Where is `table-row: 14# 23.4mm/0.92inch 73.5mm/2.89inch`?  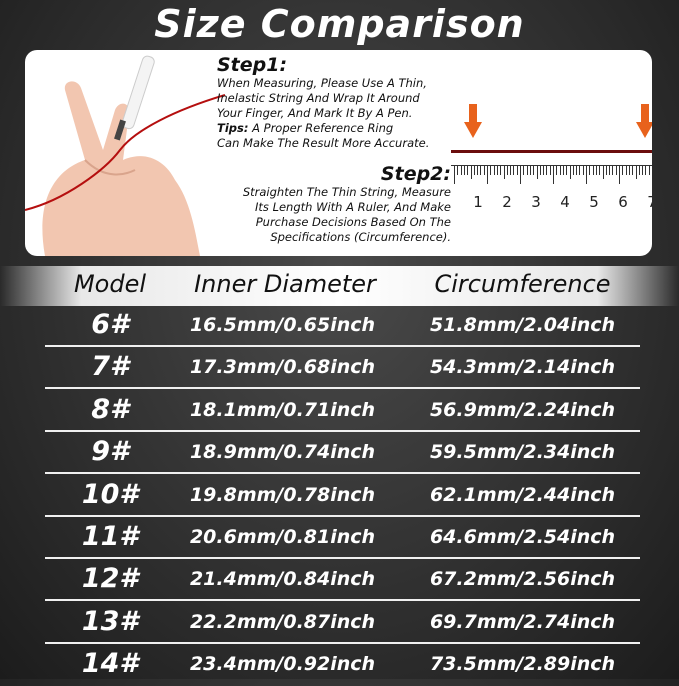 table-row: 14# 23.4mm/0.92inch 73.5mm/2.89inch is located at coordinates (339, 665).